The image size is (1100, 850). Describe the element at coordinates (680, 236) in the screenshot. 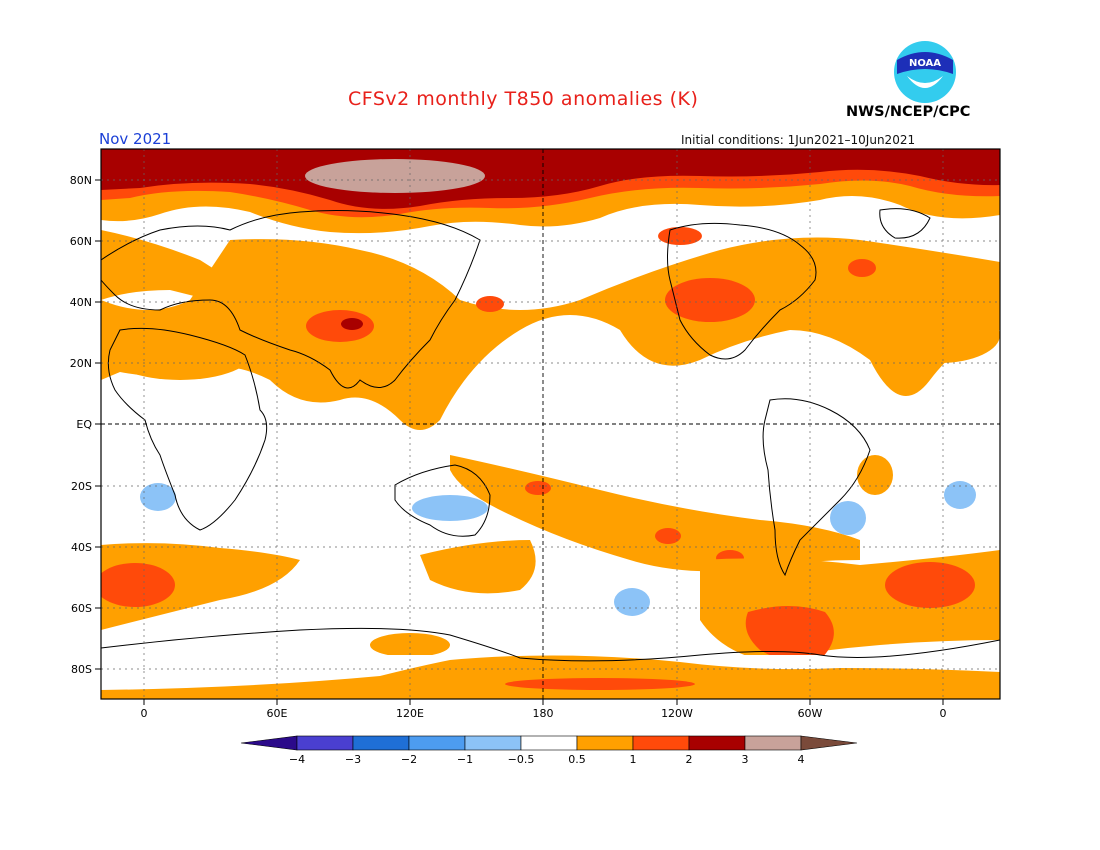

I see `anomaly-region-canada-spot` at that location.